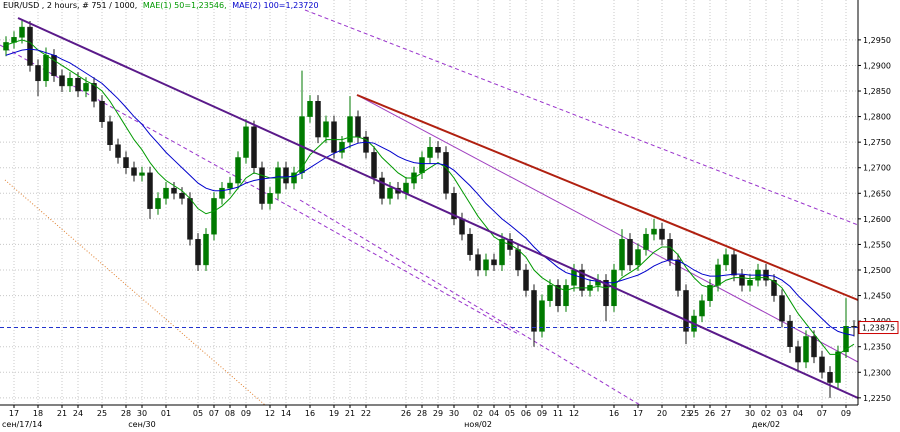 The width and height of the screenshot is (900, 432). I want to click on current-price-label: 1,23875, so click(878, 328).